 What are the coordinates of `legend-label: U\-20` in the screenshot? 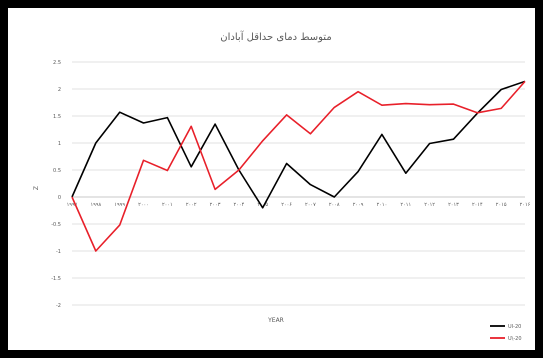 It's located at (515, 339).